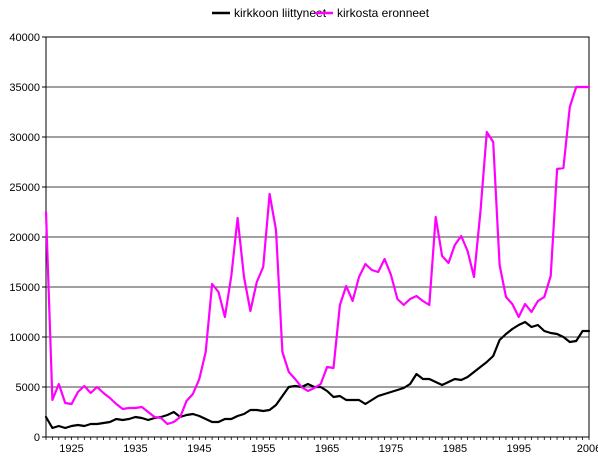 Image resolution: width=598 pixels, height=457 pixels. What do you see at coordinates (24, 88) in the screenshot?
I see `y-tick-label: 35000` at bounding box center [24, 88].